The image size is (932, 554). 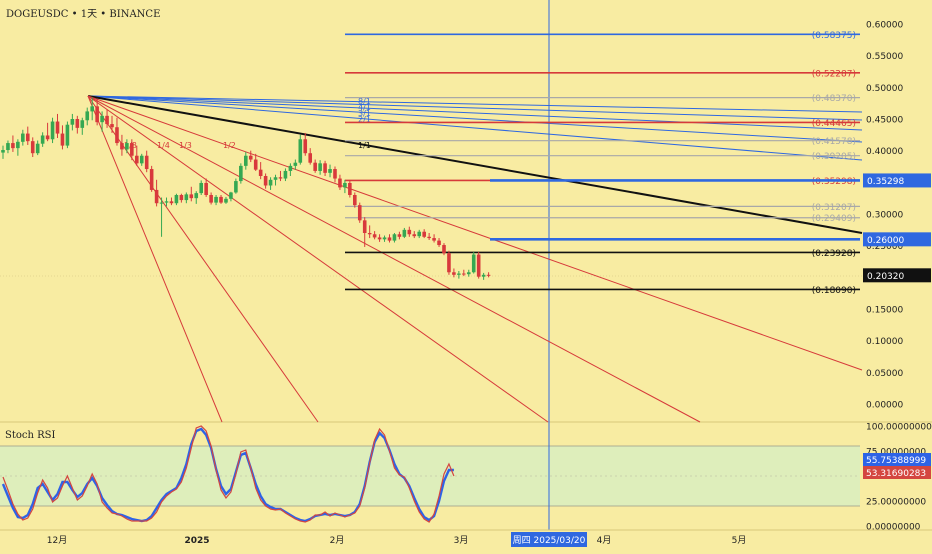 What do you see at coordinates (893, 528) in the screenshot?
I see `rsi-tick-label: 0.00000000` at bounding box center [893, 528].